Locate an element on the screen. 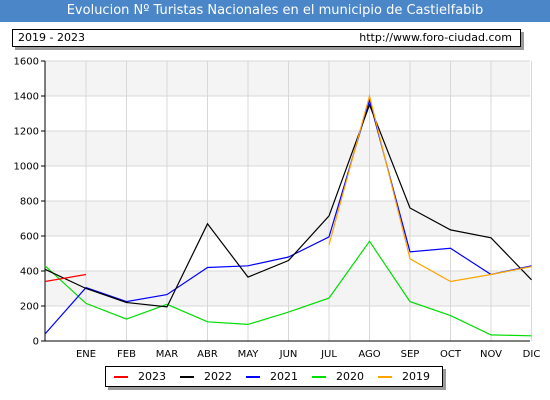 The image size is (550, 400). y-tick-label: 1000 is located at coordinates (26, 167).